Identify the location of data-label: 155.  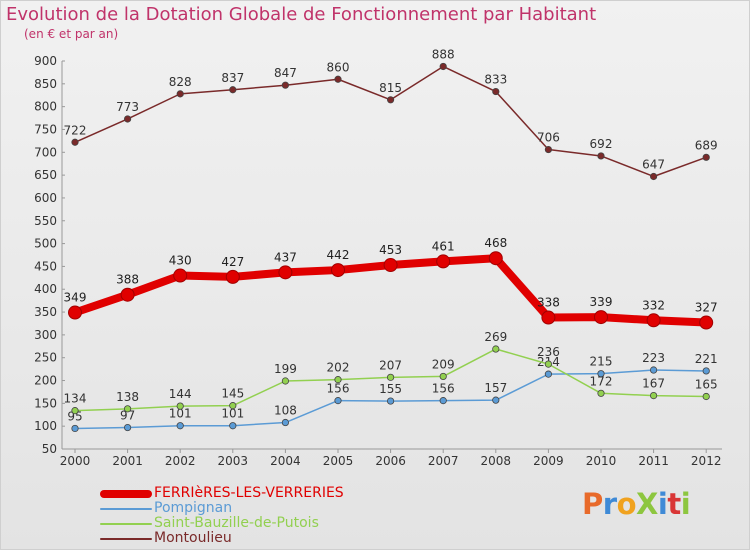
(390, 389).